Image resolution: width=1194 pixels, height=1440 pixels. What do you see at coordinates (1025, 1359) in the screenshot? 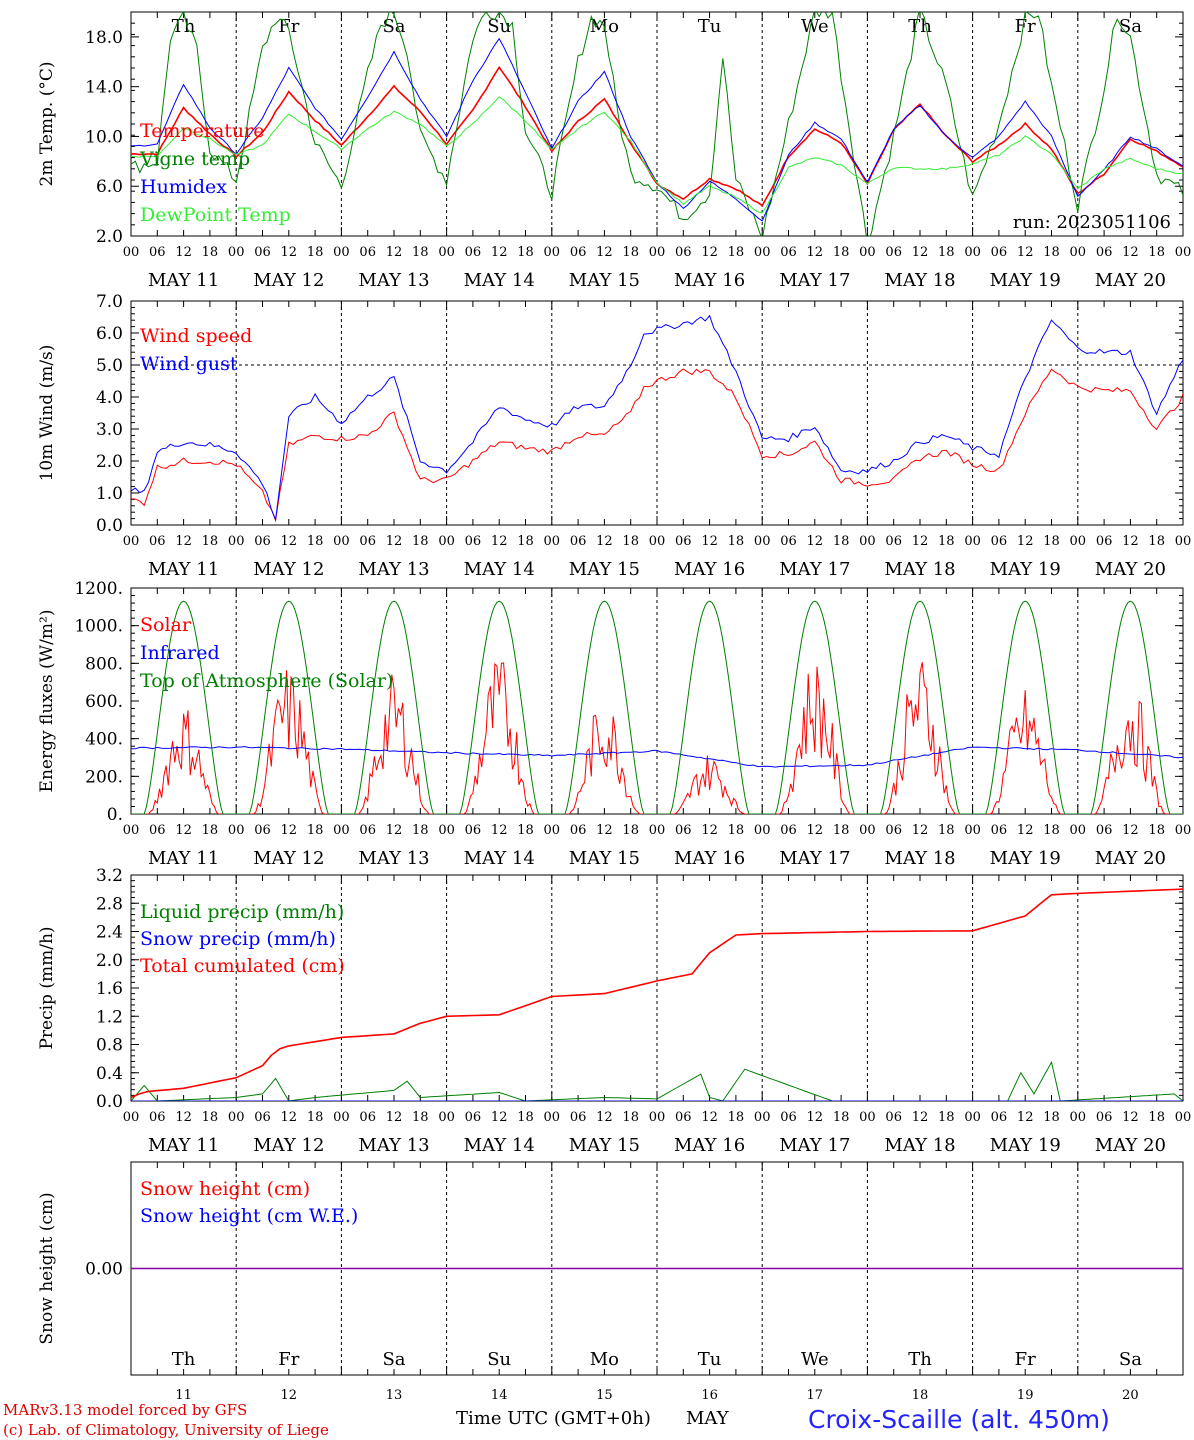
I see `weekday-label: Fr` at bounding box center [1025, 1359].